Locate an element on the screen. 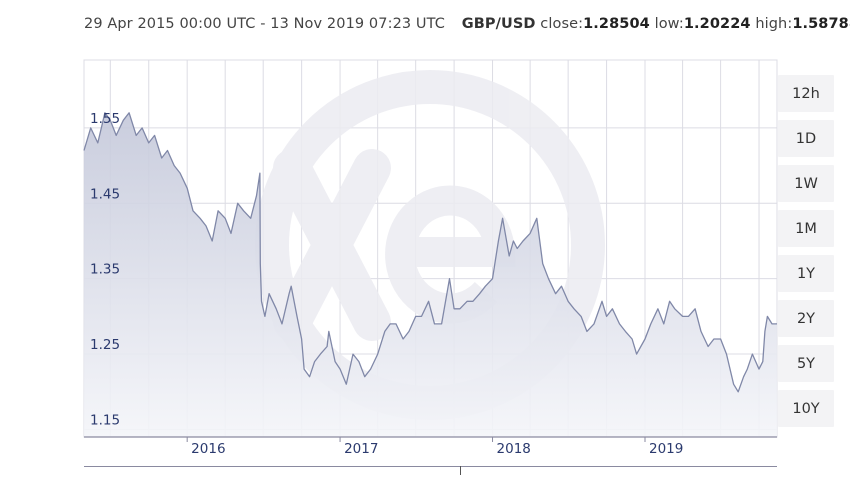  x-tick-label: 2019 is located at coordinates (666, 449).